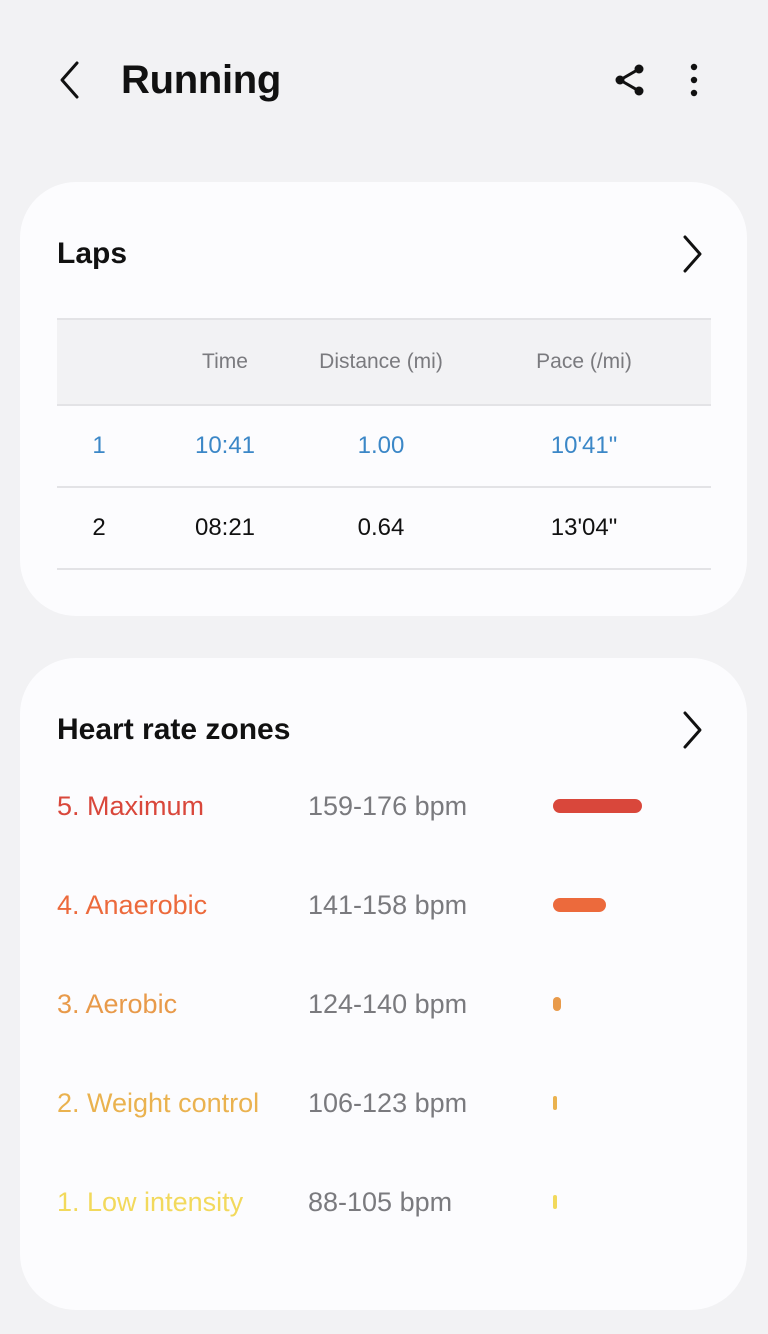  What do you see at coordinates (99, 362) in the screenshot?
I see `column-header-lap` at bounding box center [99, 362].